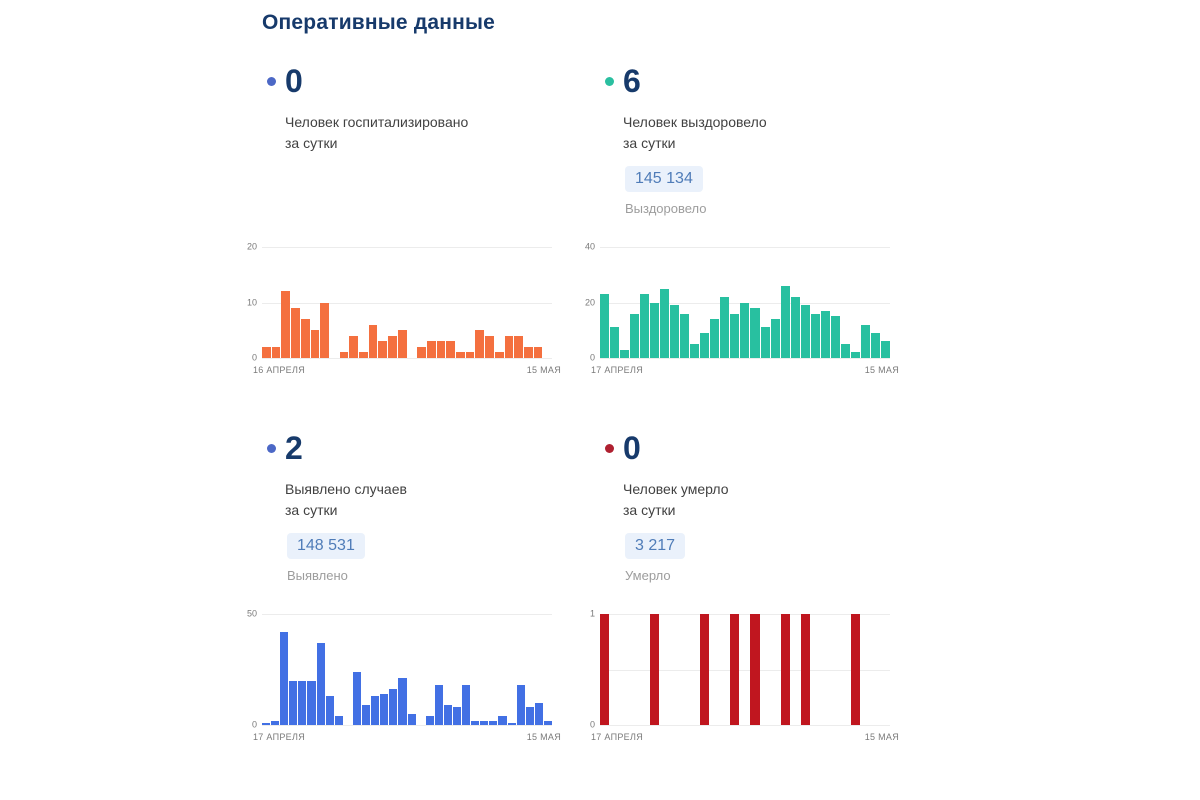  Describe the element at coordinates (317, 575) in the screenshot. I see `total-badge-label: Выявлено` at that location.